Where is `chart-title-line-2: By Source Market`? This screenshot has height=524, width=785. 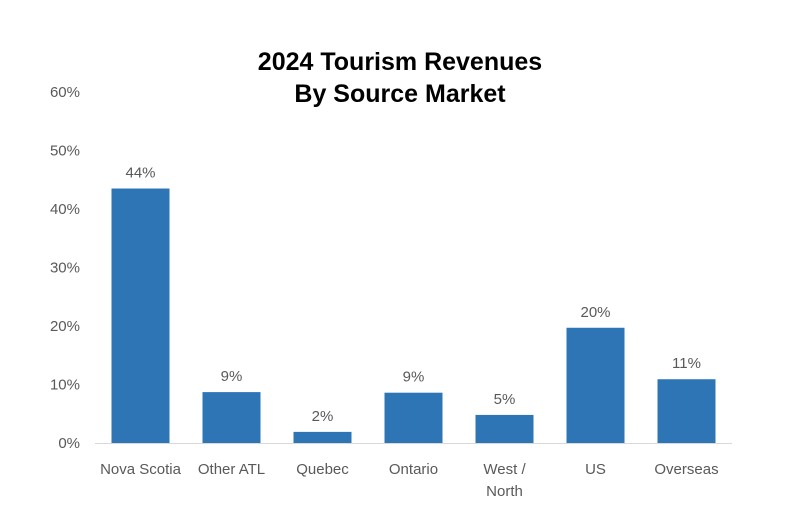 chart-title-line-2: By Source Market is located at coordinates (400, 94).